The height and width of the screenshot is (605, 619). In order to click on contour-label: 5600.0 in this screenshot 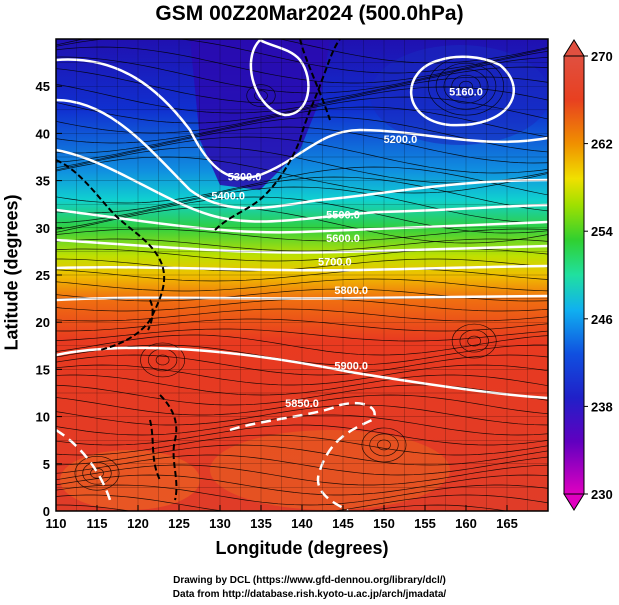, I will do `click(343, 239)`.